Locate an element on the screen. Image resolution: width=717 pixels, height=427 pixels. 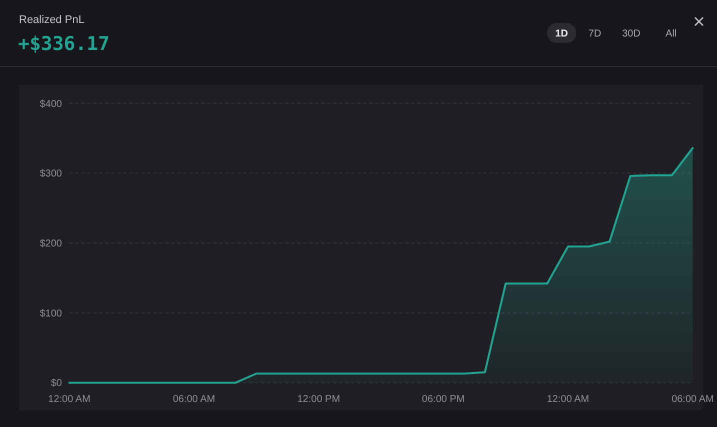
y-tick-label: $0 is located at coordinates (56, 384).